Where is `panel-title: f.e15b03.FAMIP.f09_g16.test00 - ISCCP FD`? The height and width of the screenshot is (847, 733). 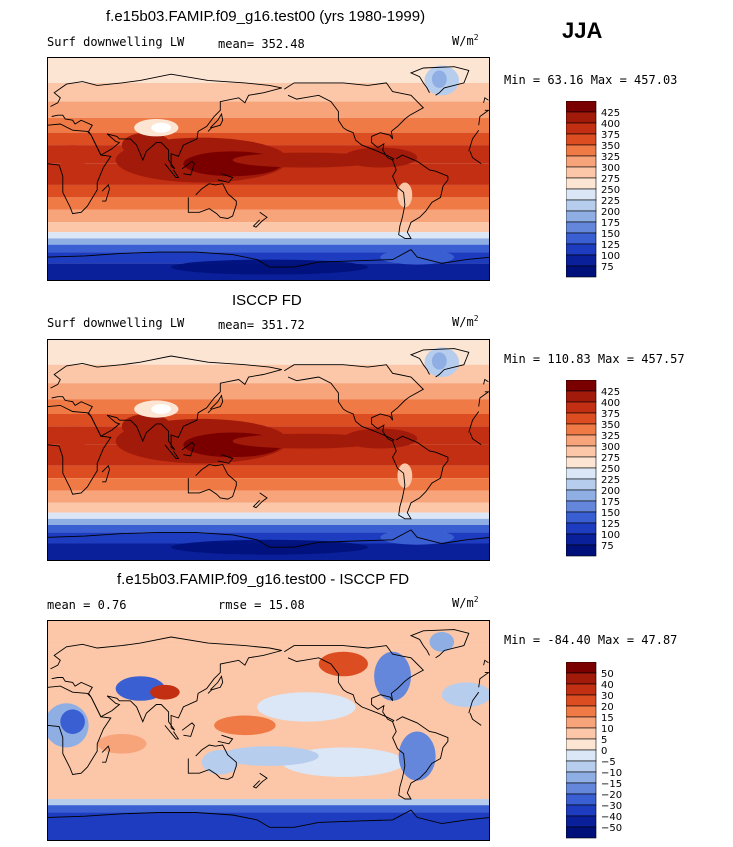
panel-title: f.e15b03.FAMIP.f09_g16.test00 - ISCCP FD is located at coordinates (263, 579).